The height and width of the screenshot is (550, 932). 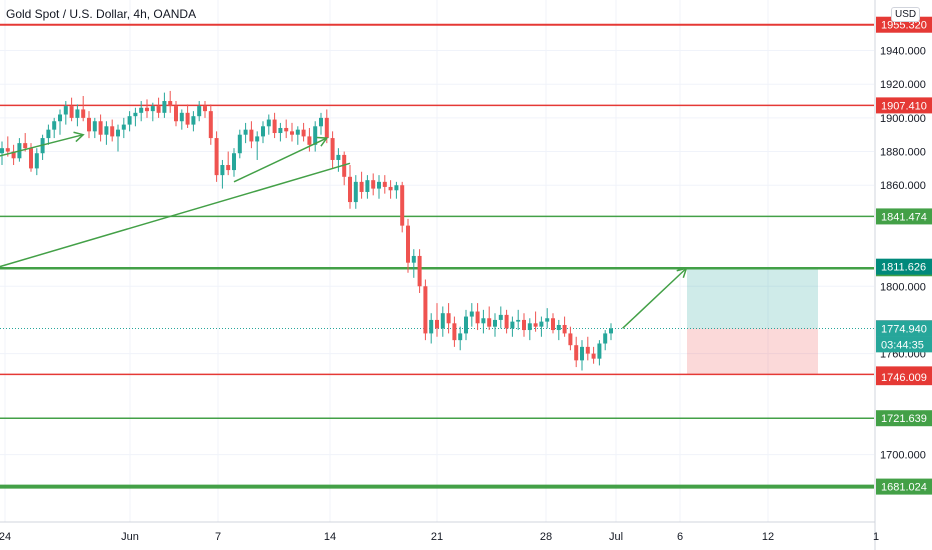 What do you see at coordinates (903, 85) in the screenshot?
I see `y-tick-label: 1920.000` at bounding box center [903, 85].